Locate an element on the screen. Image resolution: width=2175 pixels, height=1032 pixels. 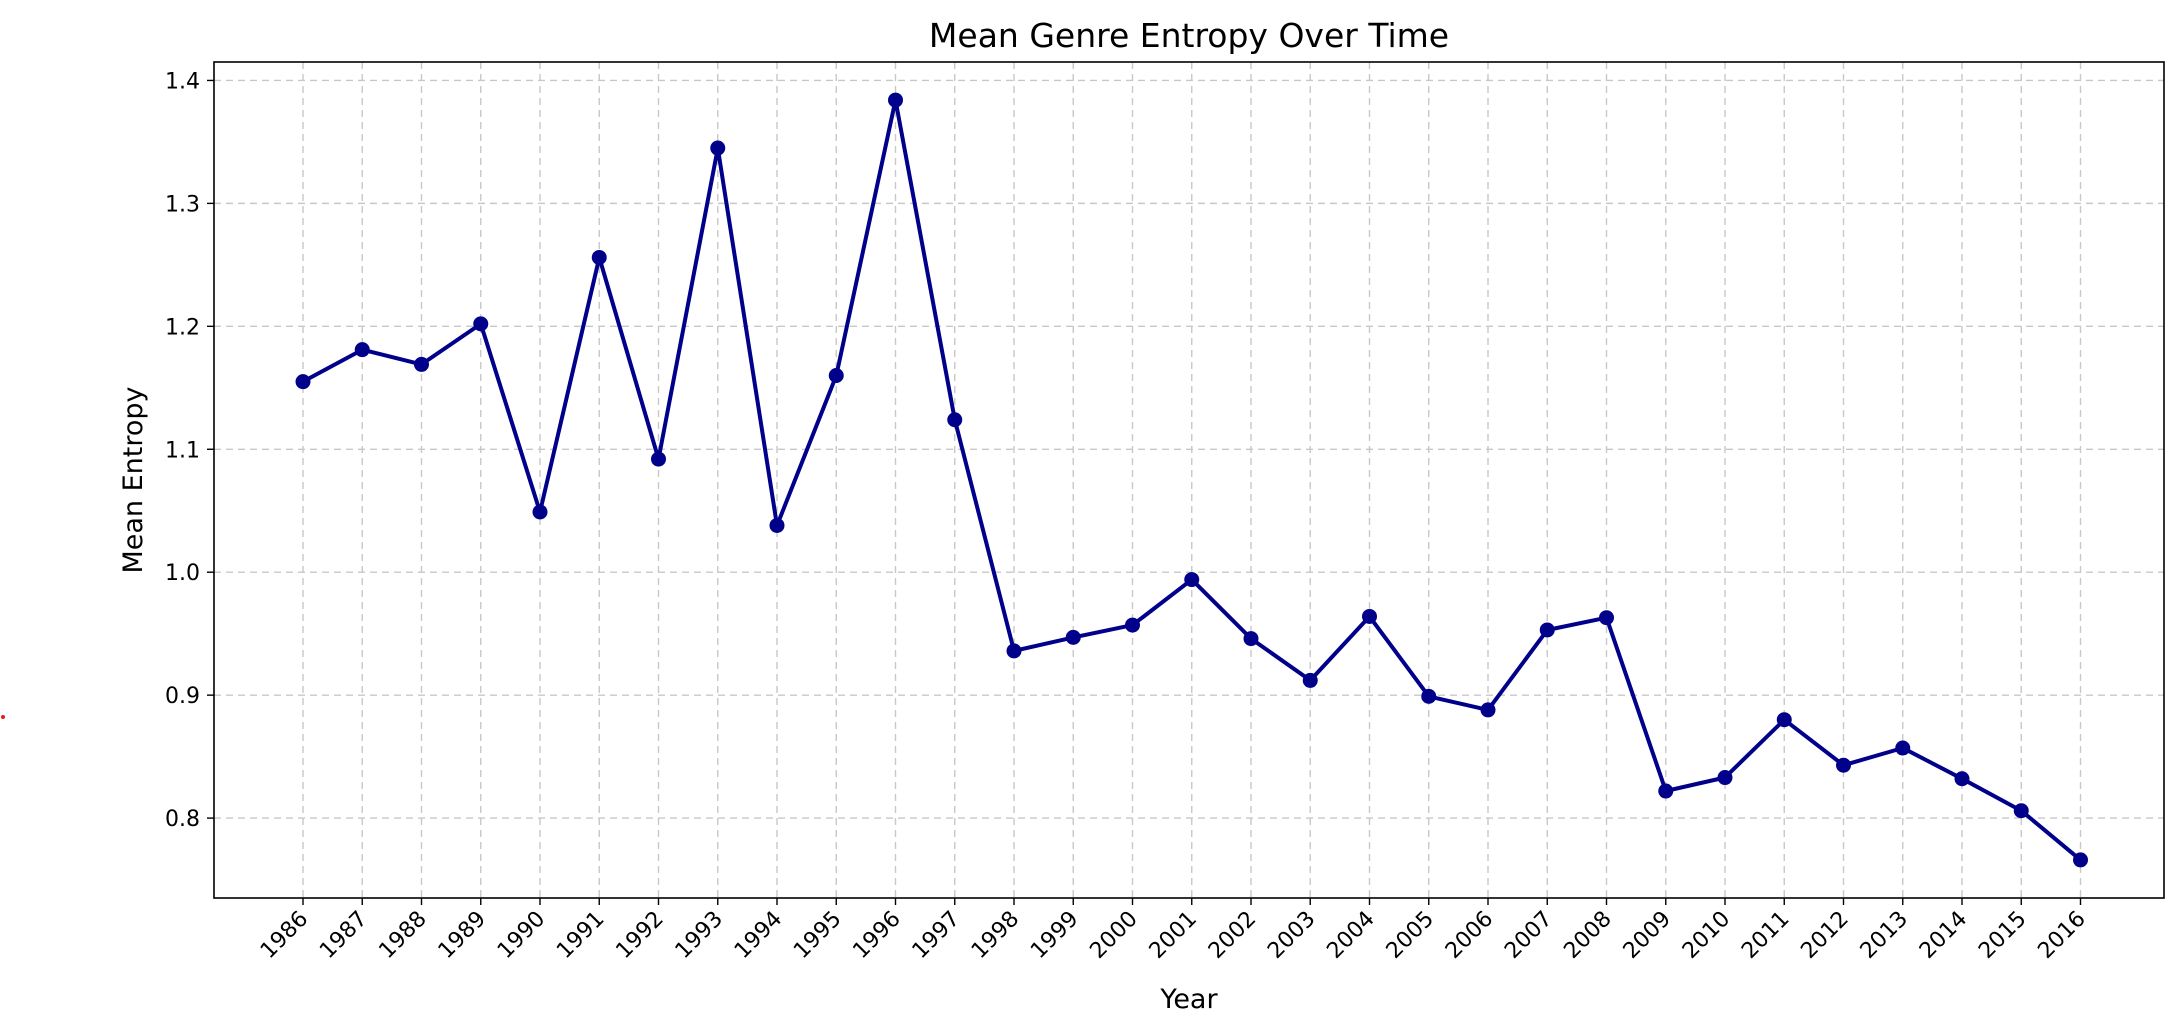
x-tick-label: 1990 is located at coordinates (521, 935).